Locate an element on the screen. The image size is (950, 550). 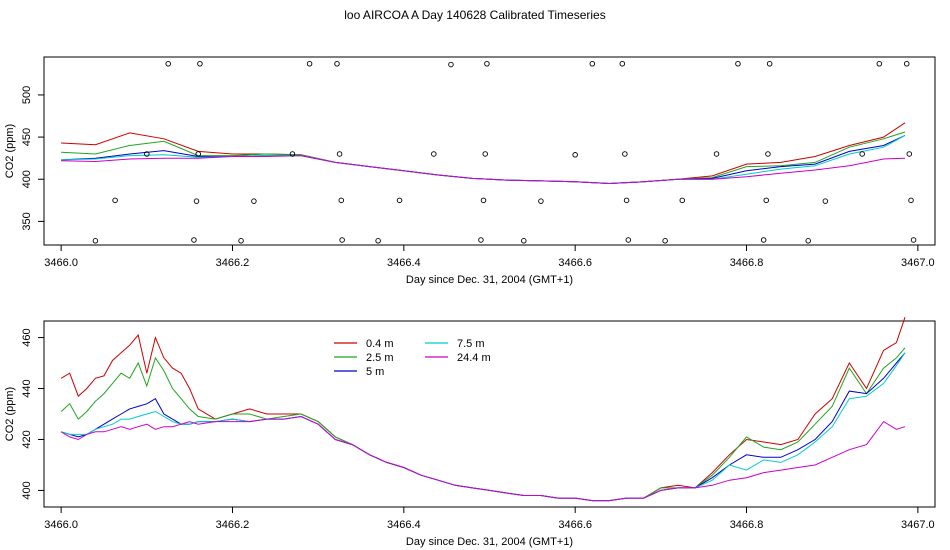
legend-label: 0.4 m is located at coordinates (380, 344).